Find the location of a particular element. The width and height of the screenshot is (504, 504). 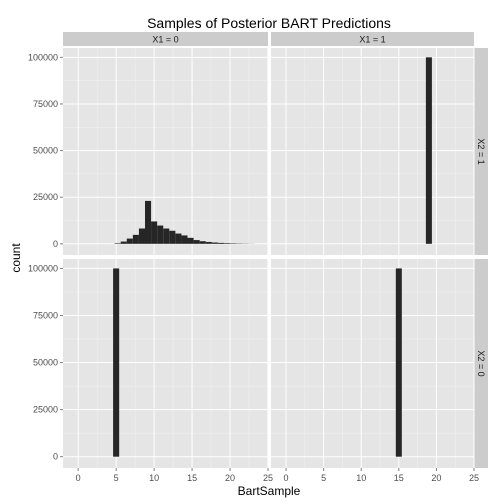

column-strip-label: X1 = 1 is located at coordinates (372, 40).